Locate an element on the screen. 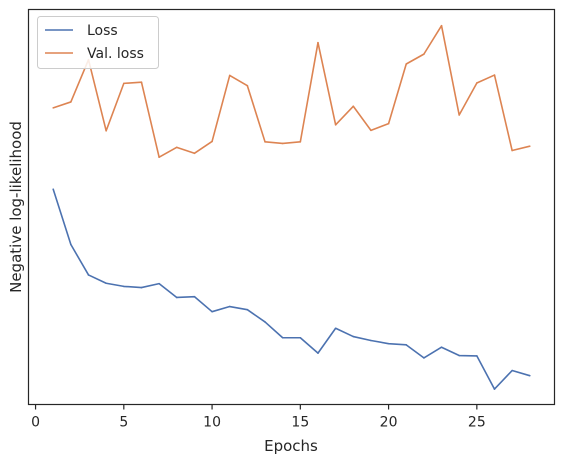 This screenshot has height=464, width=563. x-tick-label-15: 15 is located at coordinates (300, 423).